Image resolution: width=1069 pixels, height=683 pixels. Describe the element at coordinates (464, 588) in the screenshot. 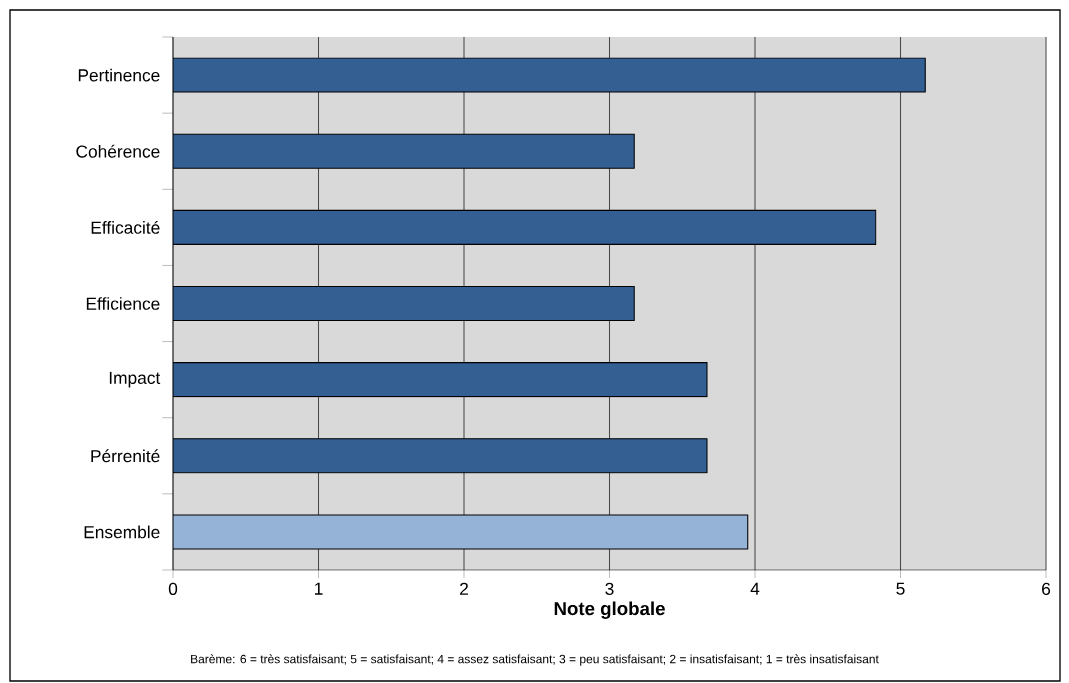

I see `x-tick-label: 2` at that location.